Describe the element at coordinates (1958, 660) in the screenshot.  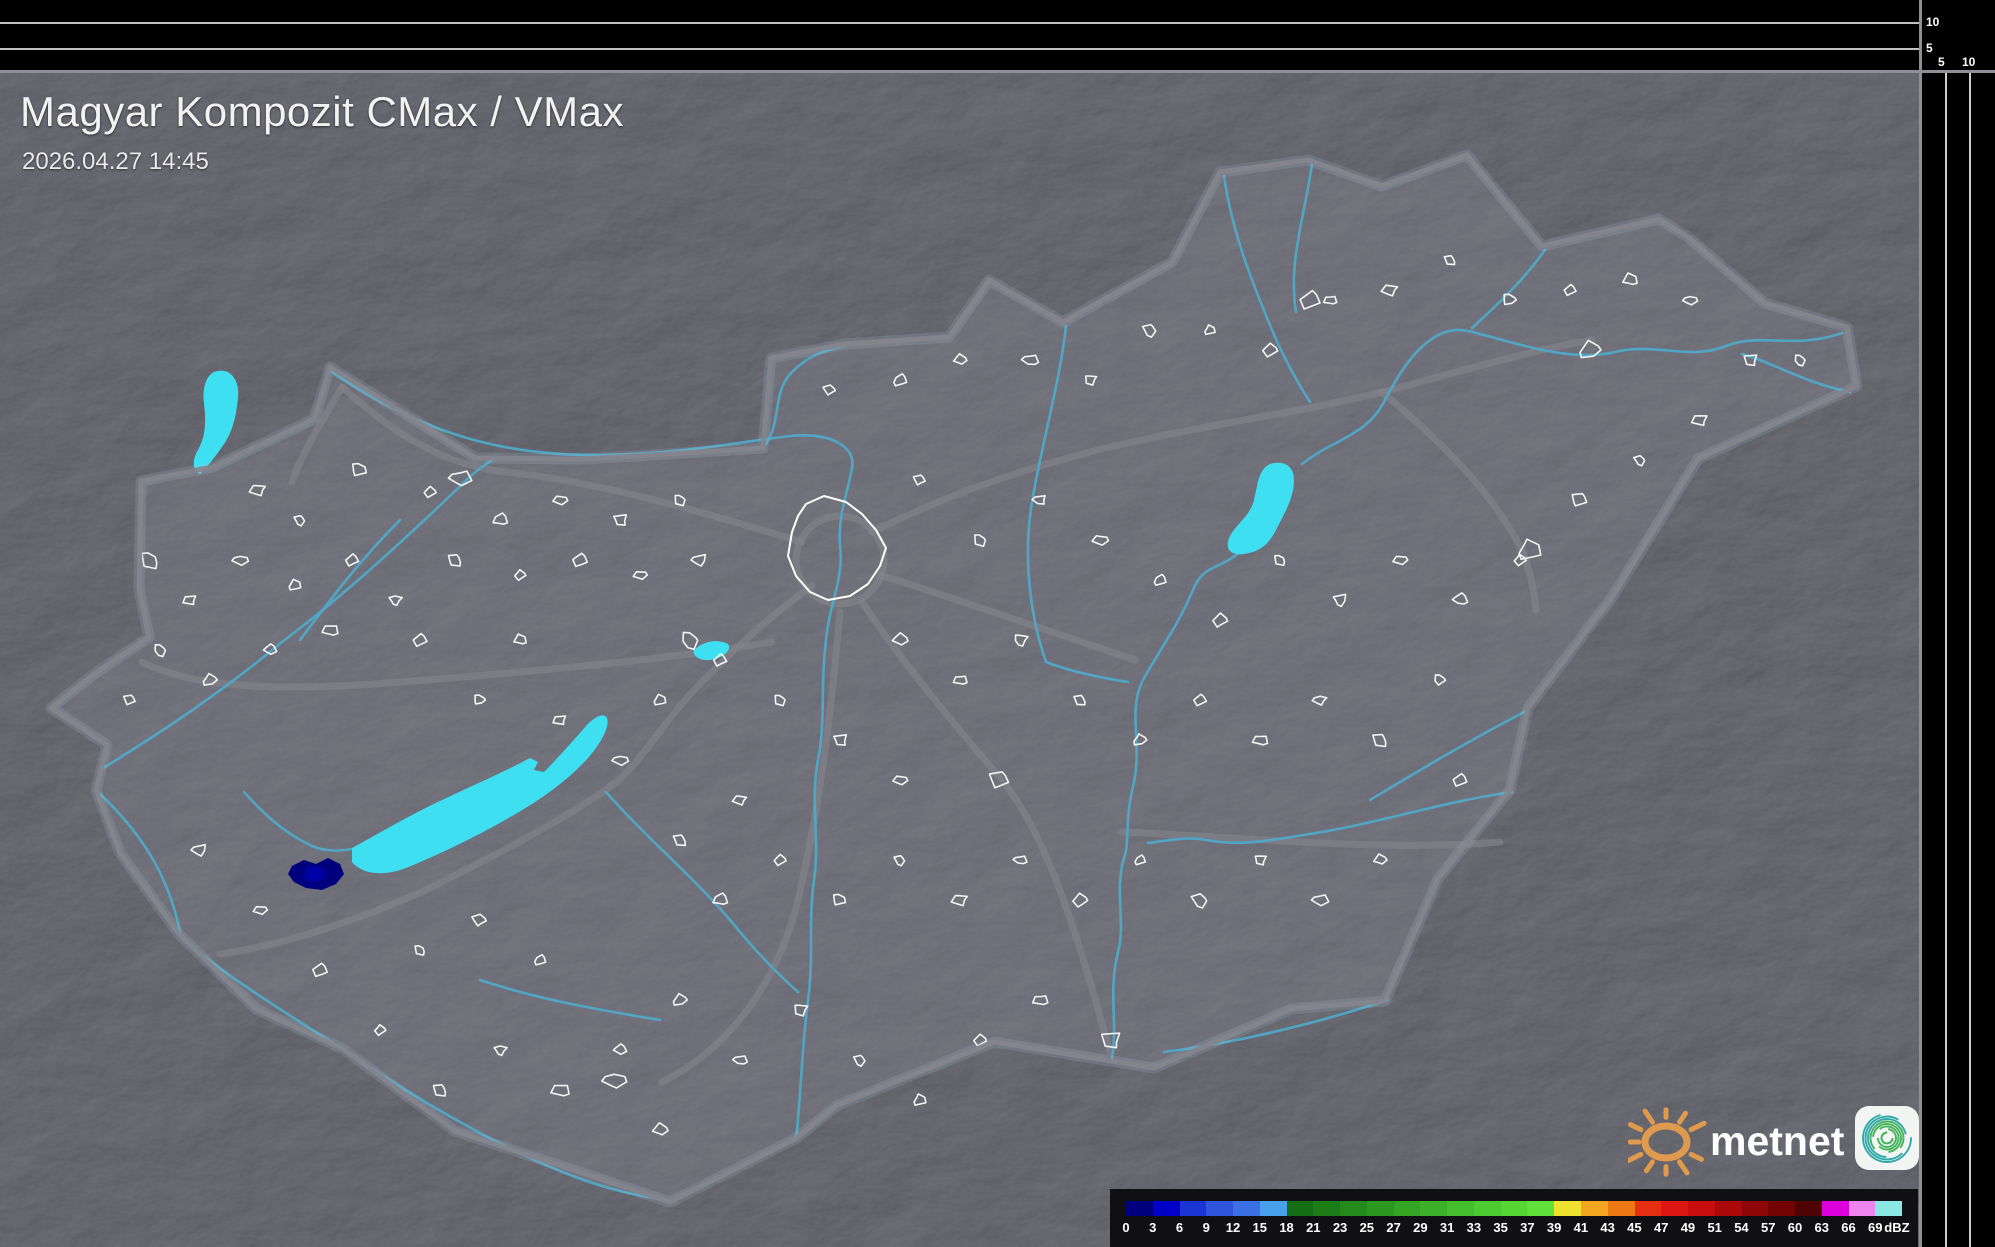
I see `right-panel-gridlines` at that location.